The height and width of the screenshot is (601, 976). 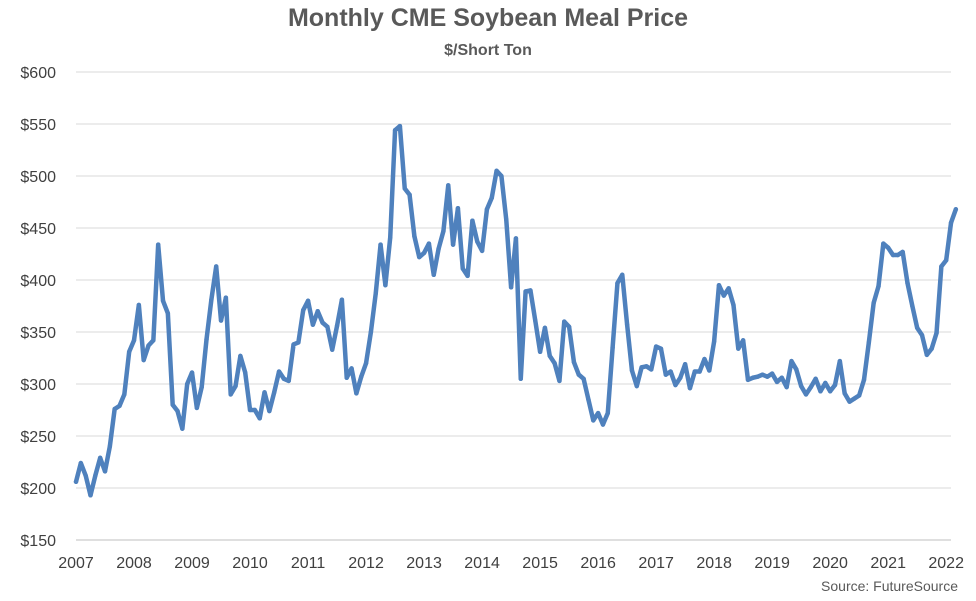 I want to click on x-tick-label: 2011, so click(x=308, y=563).